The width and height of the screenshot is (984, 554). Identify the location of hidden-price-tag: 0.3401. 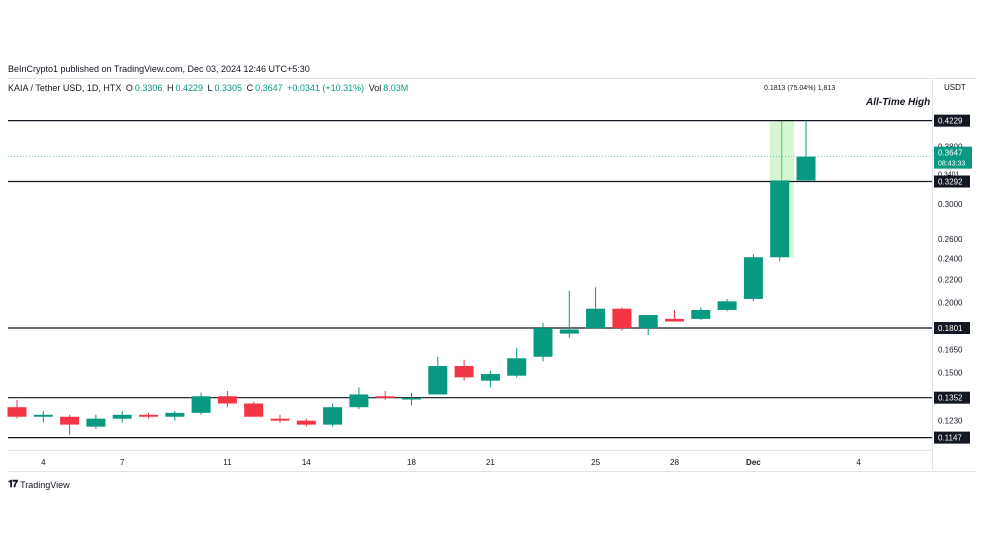
(949, 175).